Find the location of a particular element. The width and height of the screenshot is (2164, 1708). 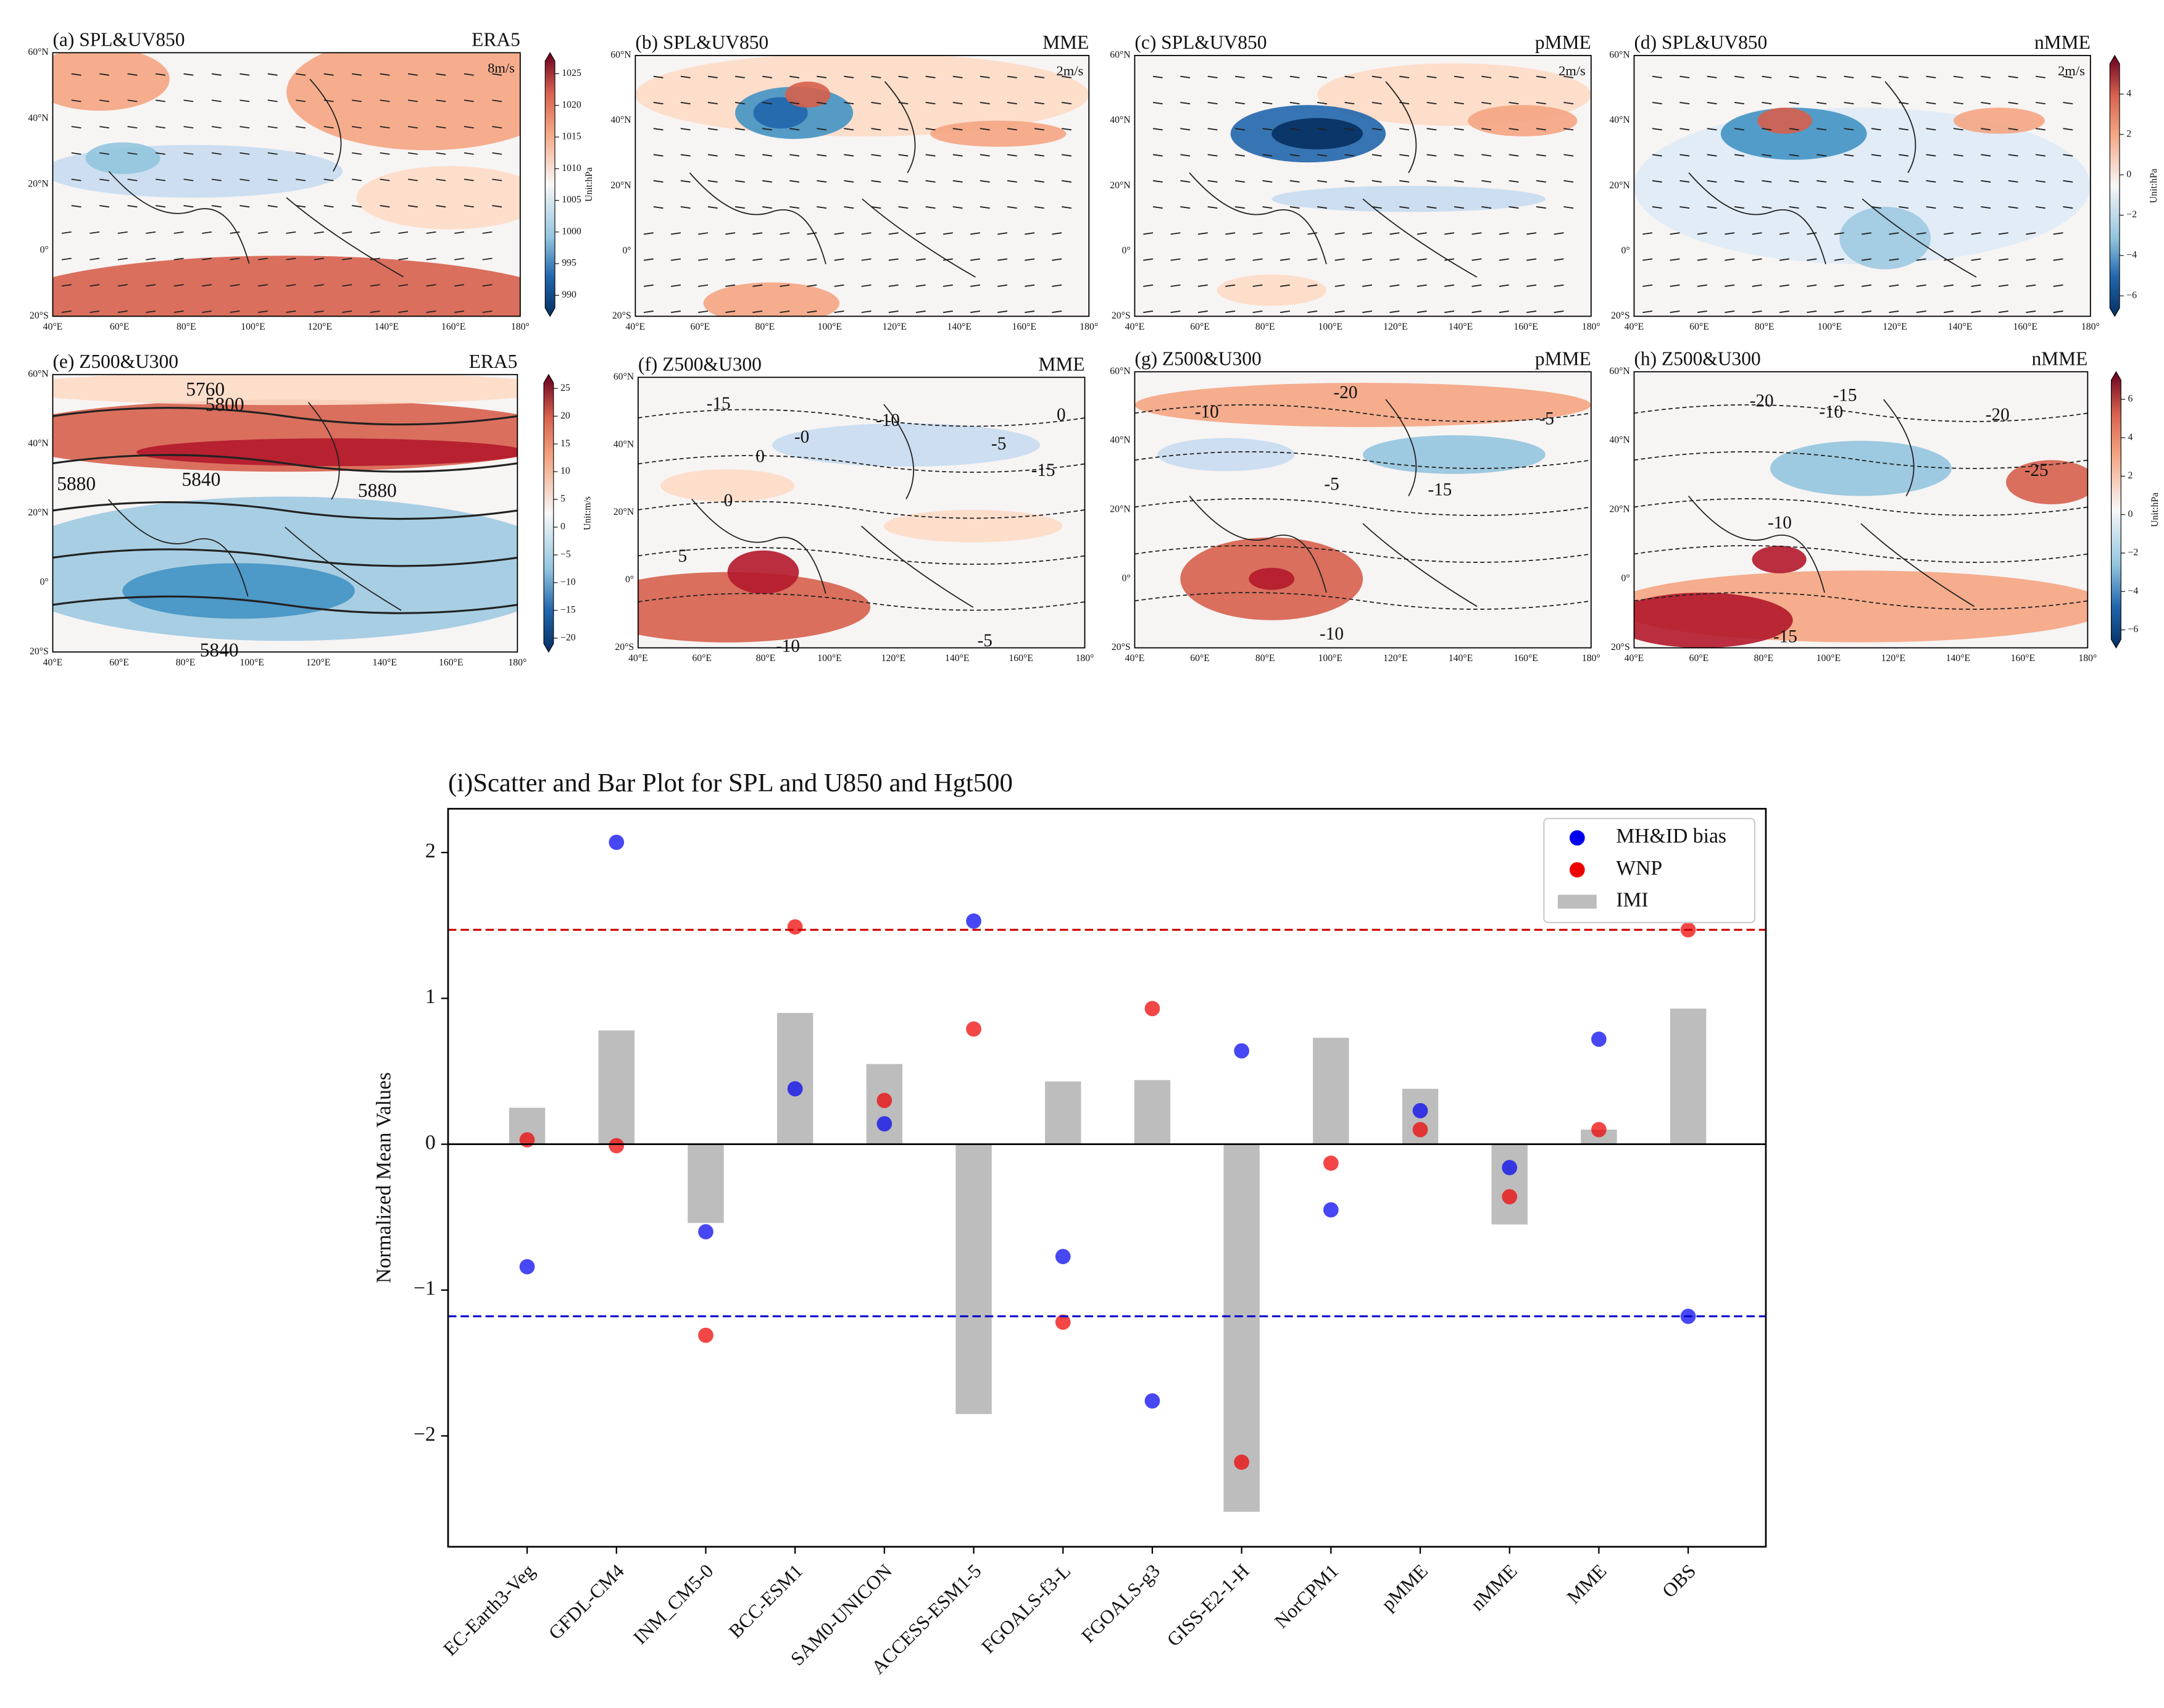

lat-tick-label: 20°S is located at coordinates (1620, 647).